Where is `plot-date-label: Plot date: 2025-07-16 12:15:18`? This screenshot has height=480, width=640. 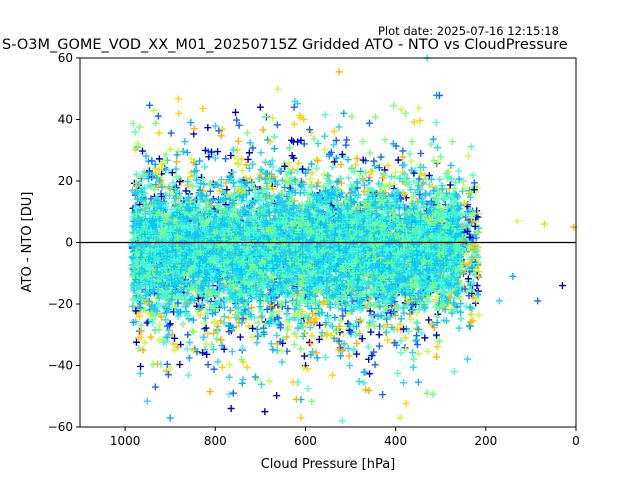 plot-date-label: Plot date: 2025-07-16 12:15:18 is located at coordinates (468, 31).